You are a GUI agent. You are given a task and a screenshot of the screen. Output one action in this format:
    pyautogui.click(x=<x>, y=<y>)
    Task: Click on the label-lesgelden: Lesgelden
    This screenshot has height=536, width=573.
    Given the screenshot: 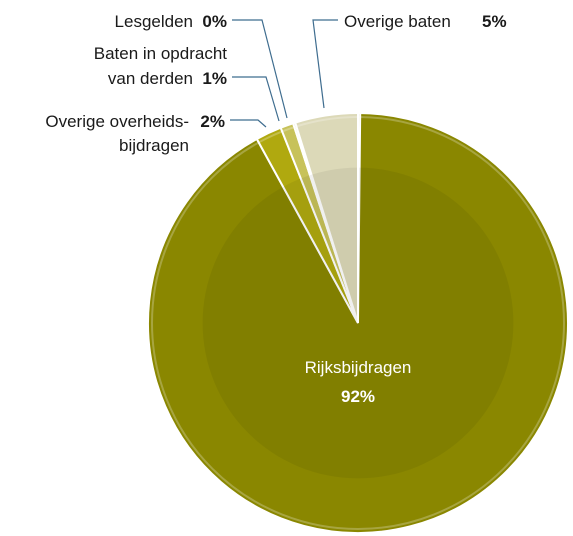 What is the action you would take?
    pyautogui.click(x=154, y=21)
    